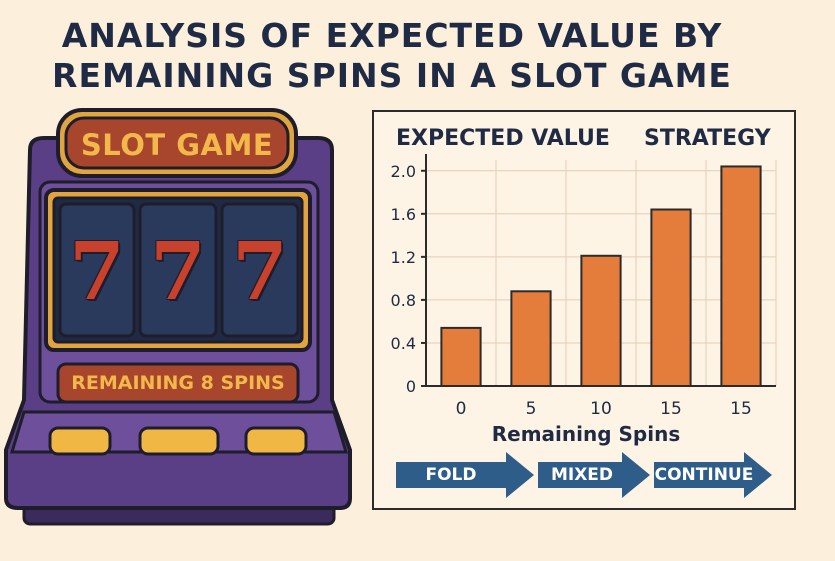  What do you see at coordinates (704, 475) in the screenshot?
I see `continue-label: CONTINUE` at bounding box center [704, 475].